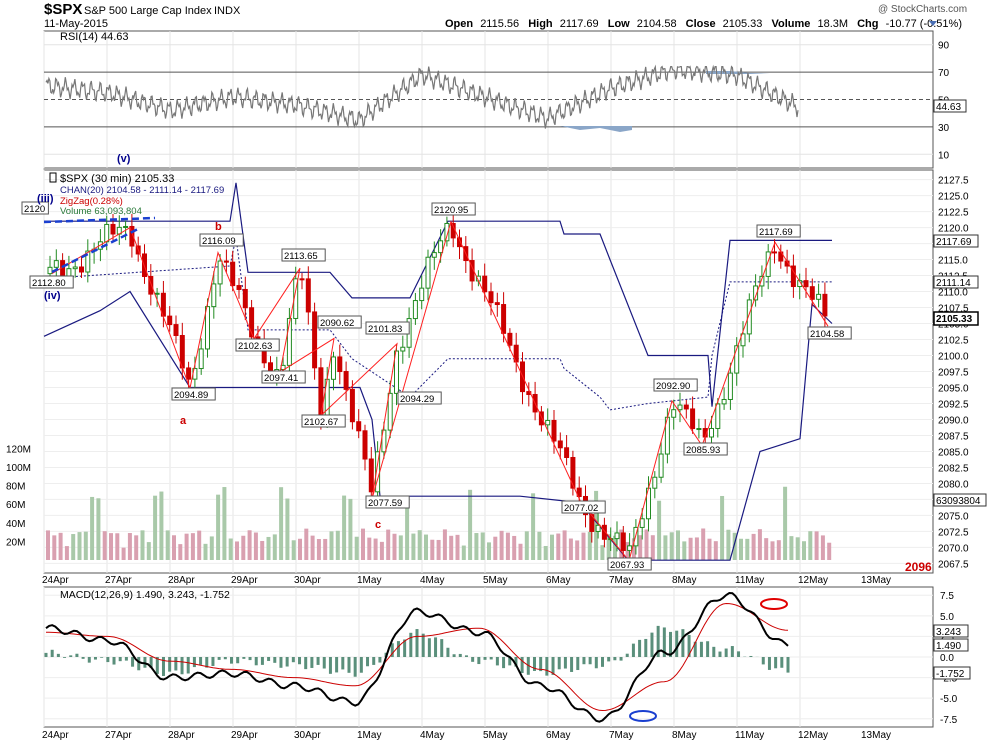 The image size is (990, 744). What do you see at coordinates (947, 637) in the screenshot?
I see `macd-tick-label: 2.5` at bounding box center [947, 637].